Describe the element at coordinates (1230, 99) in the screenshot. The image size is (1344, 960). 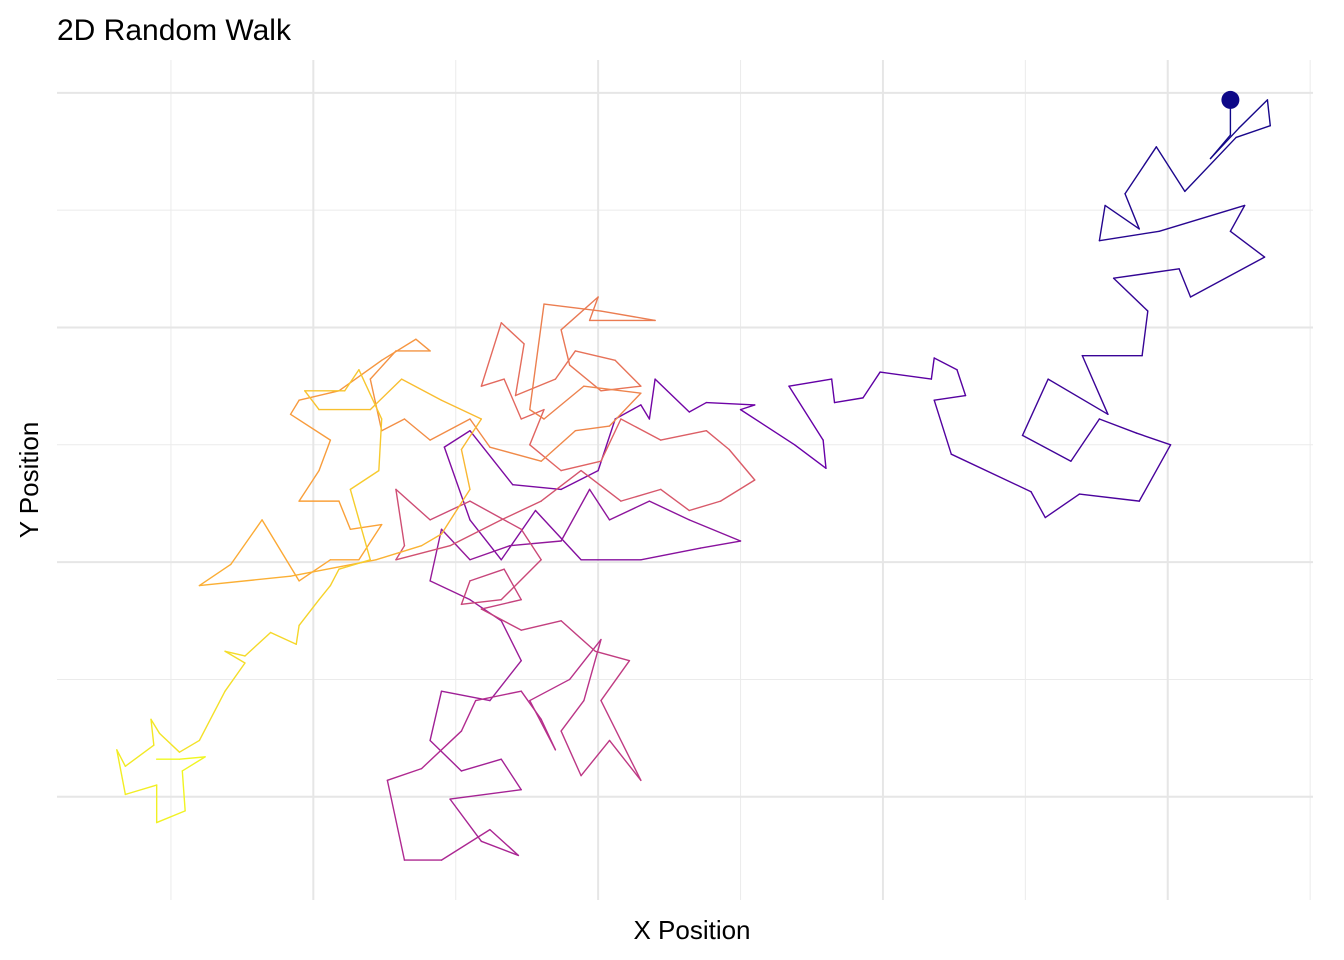
I see `start-point` at that location.